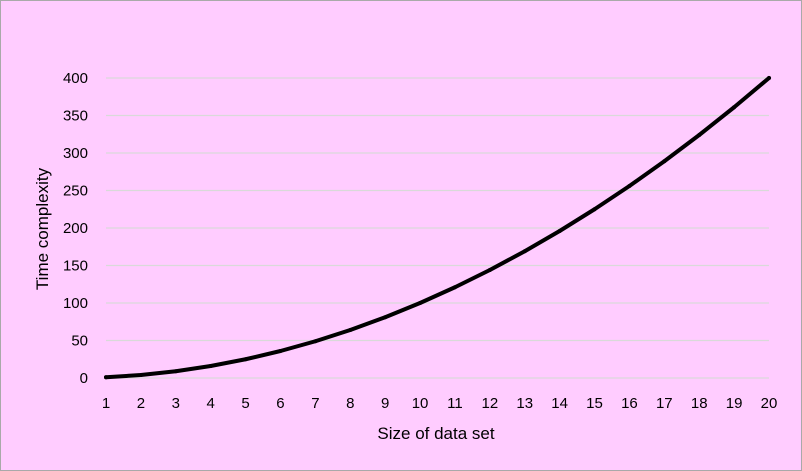  What do you see at coordinates (559, 403) in the screenshot?
I see `x-tick-label: 14` at bounding box center [559, 403].